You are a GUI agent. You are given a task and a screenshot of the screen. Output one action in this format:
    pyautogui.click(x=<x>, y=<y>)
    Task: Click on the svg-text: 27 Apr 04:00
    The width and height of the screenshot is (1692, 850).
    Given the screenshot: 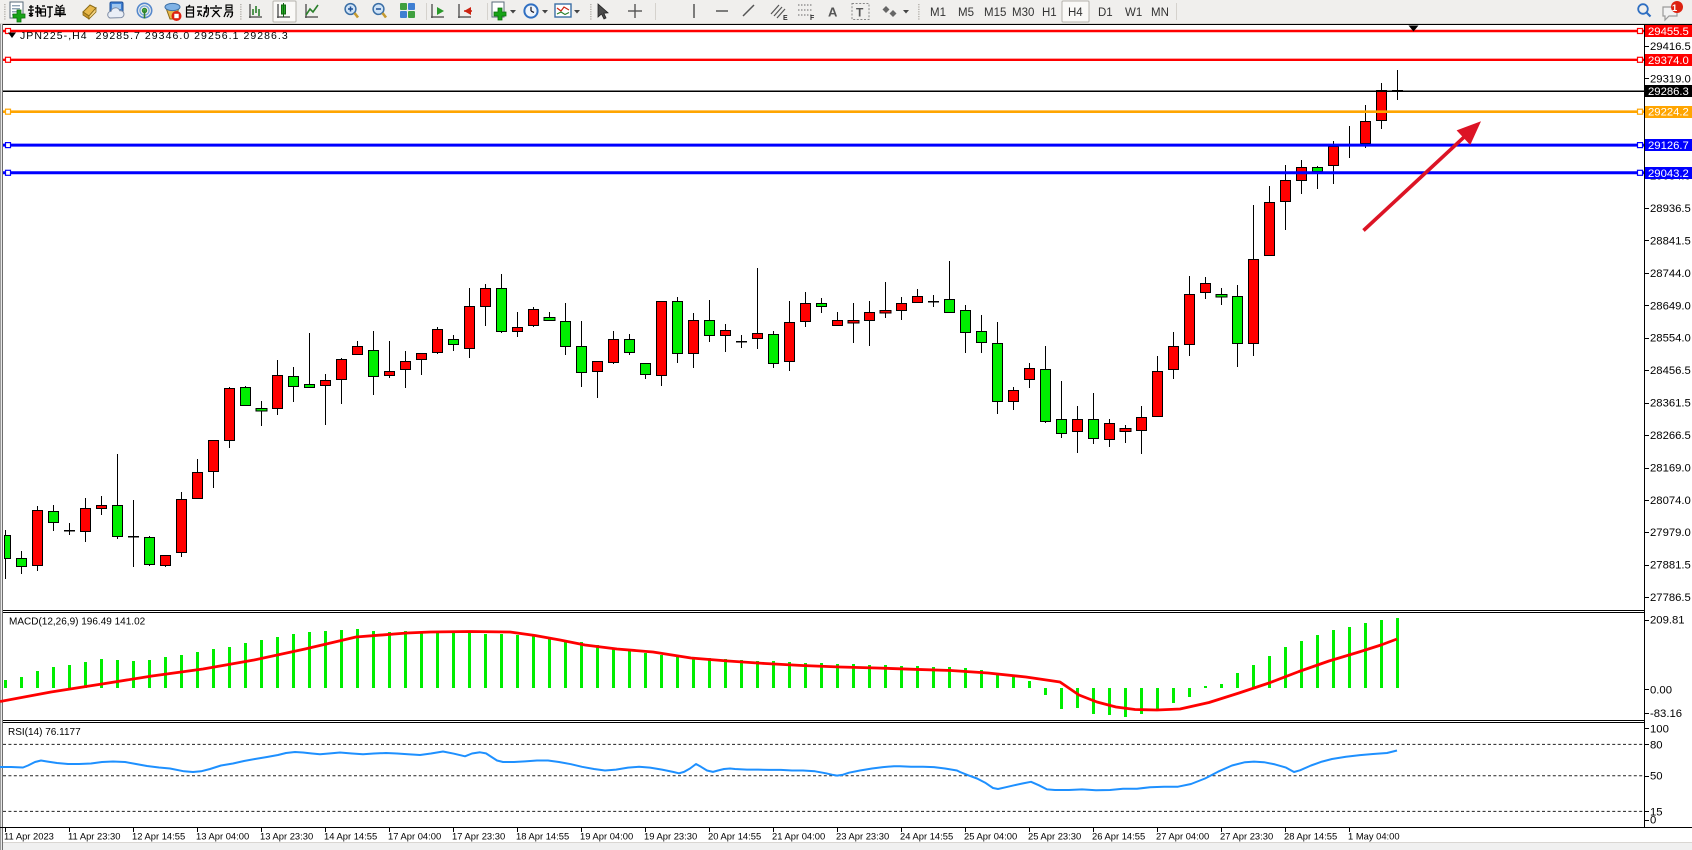 What is the action you would take?
    pyautogui.click(x=1182, y=836)
    